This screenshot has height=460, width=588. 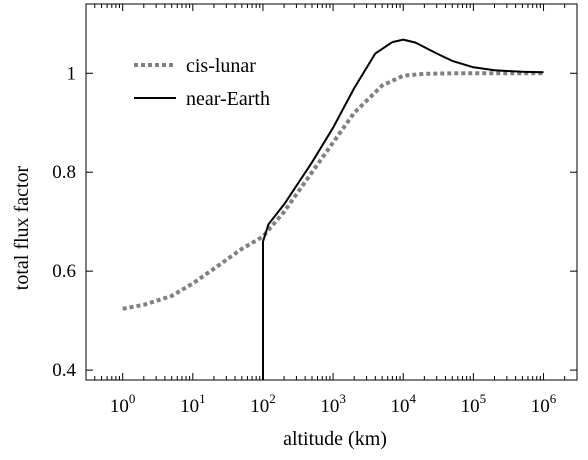 I want to click on y-tick-label: 1, so click(x=72, y=73).